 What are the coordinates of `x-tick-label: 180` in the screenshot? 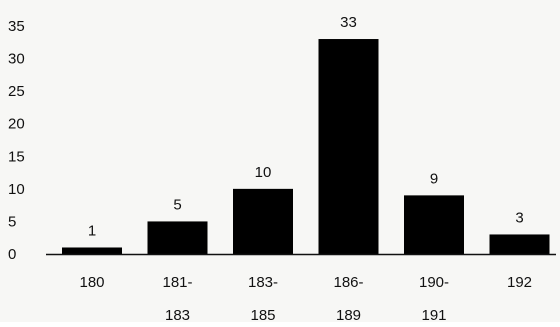 It's located at (91, 282).